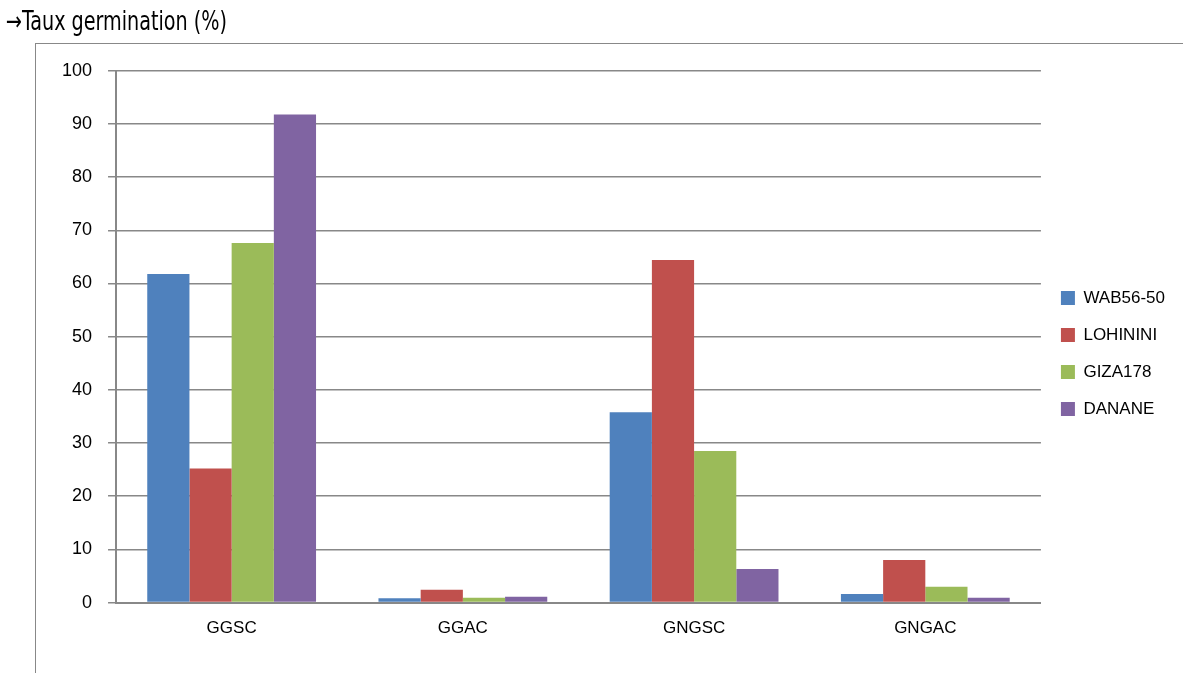 This screenshot has width=1183, height=673. What do you see at coordinates (1124, 297) in the screenshot?
I see `legend-label: WAB56-50` at bounding box center [1124, 297].